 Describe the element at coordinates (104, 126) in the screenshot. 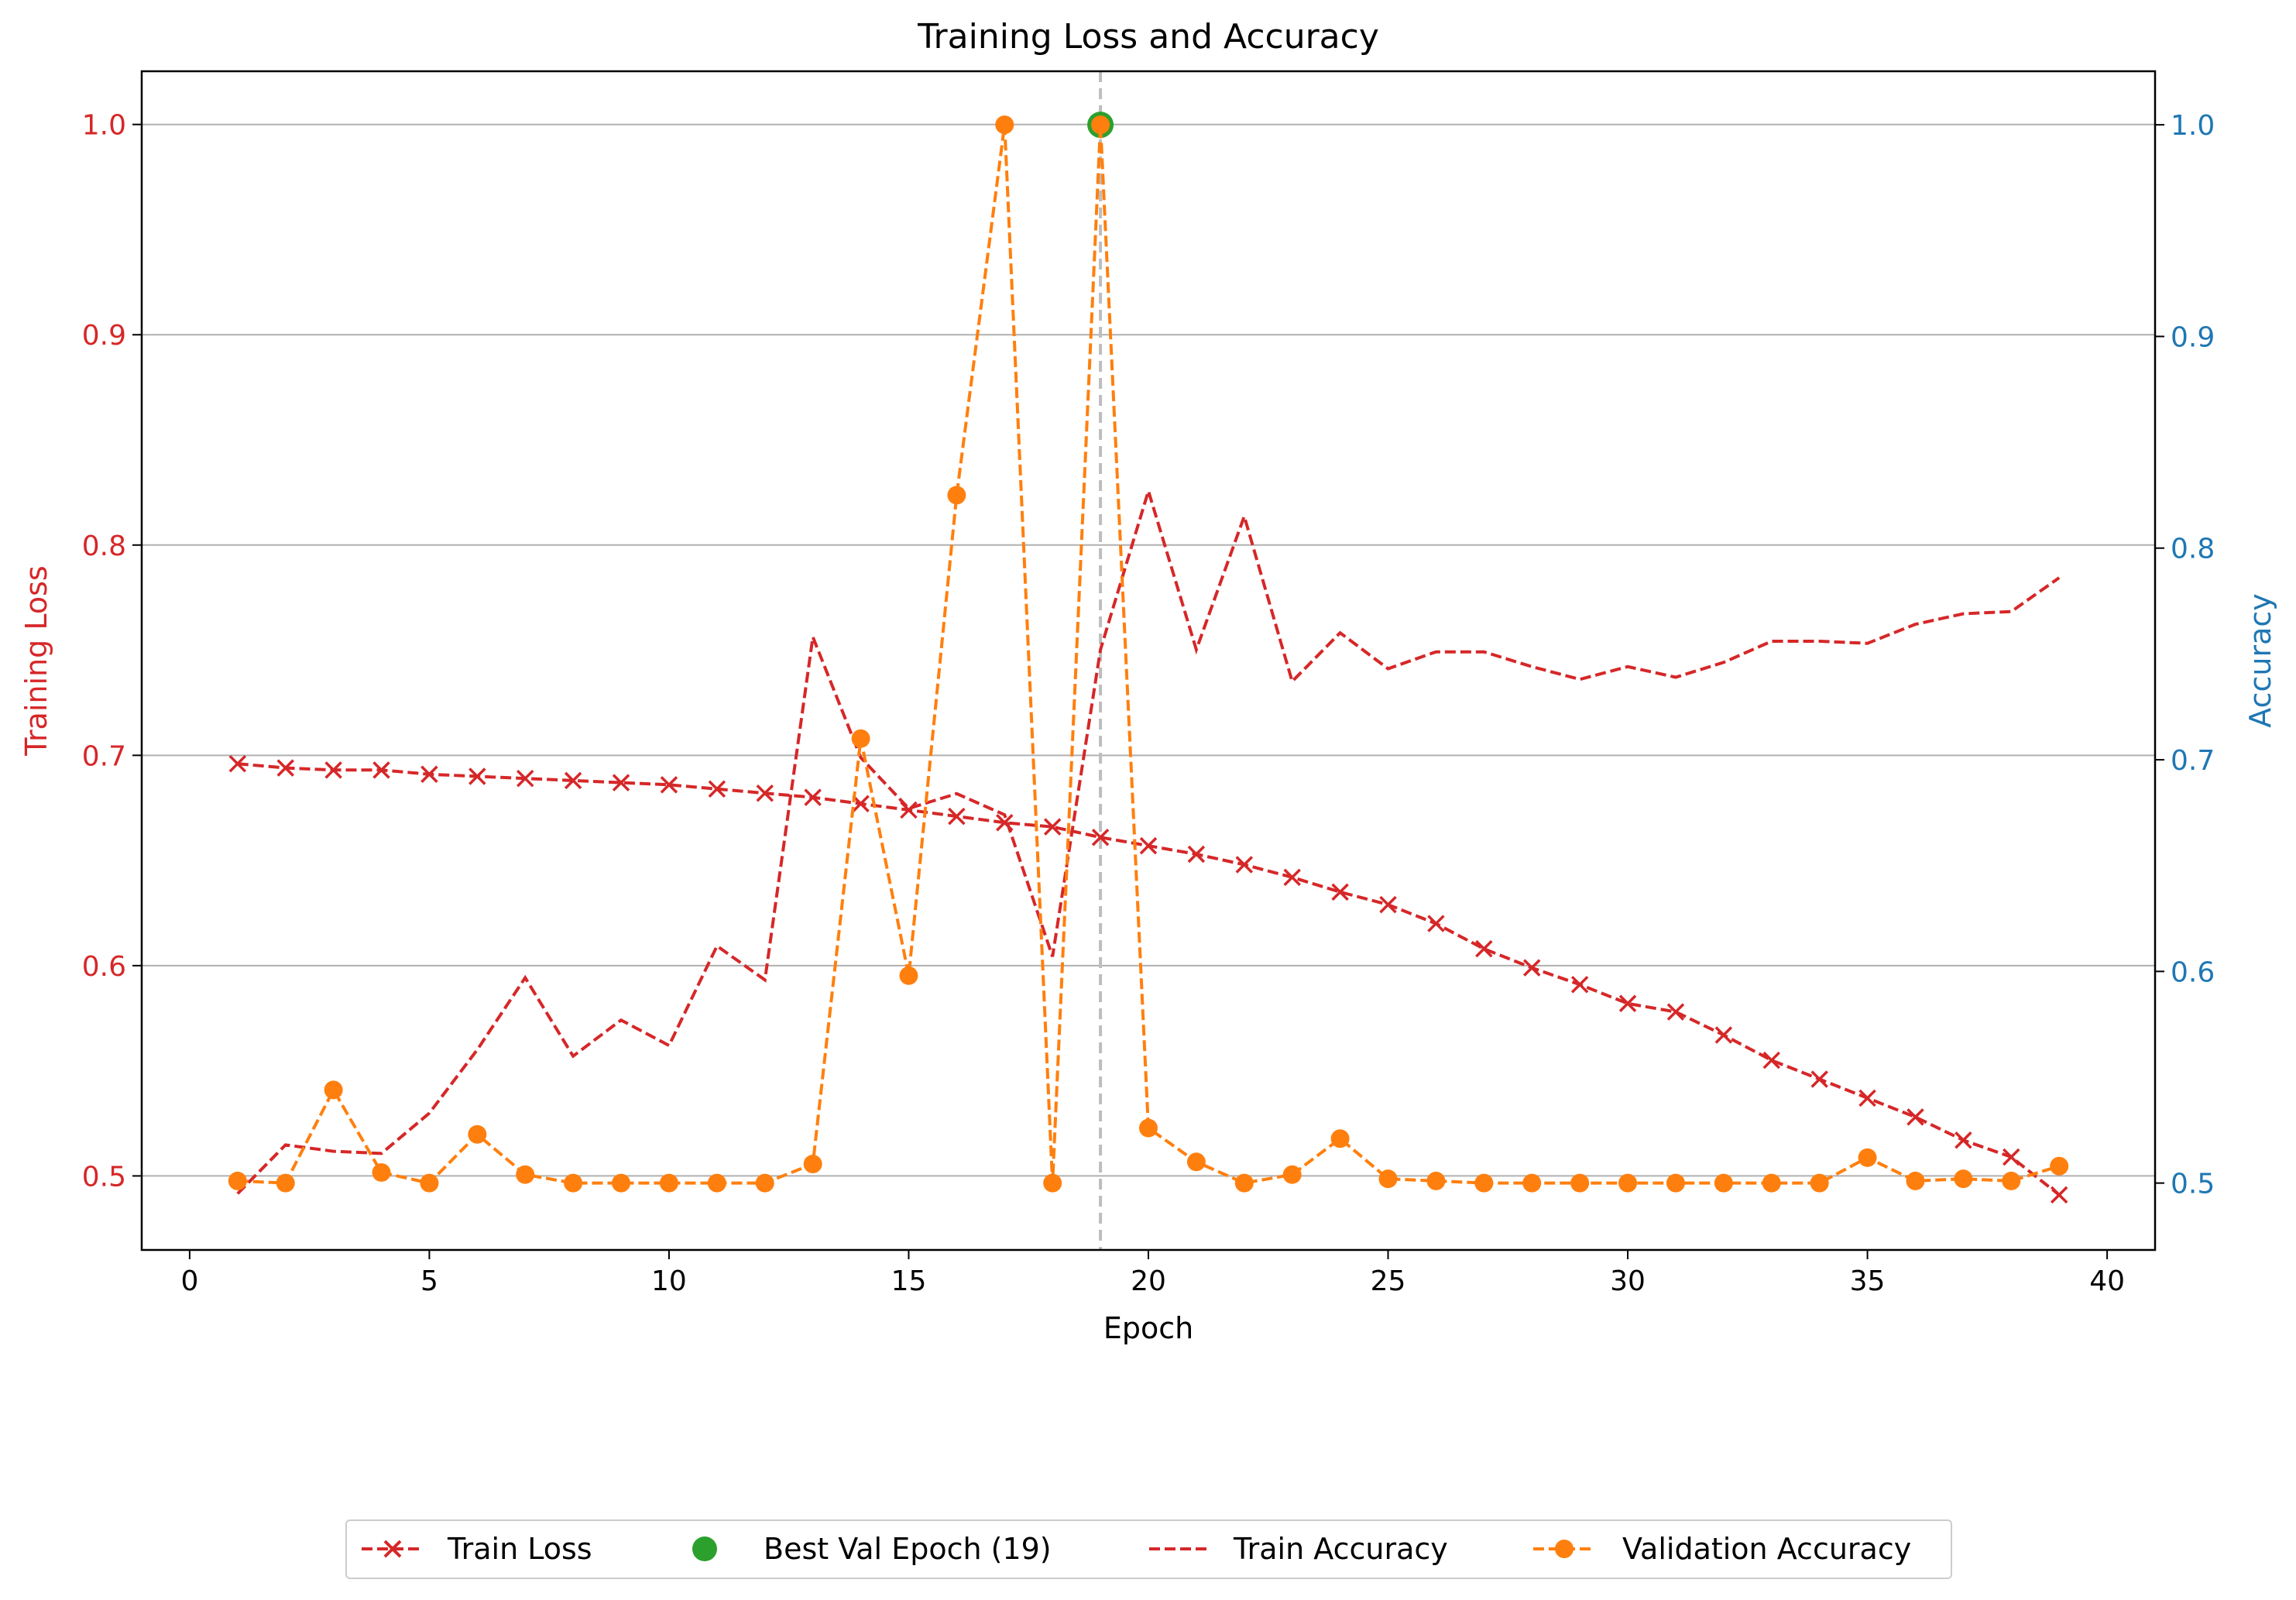

I see `left-y-tick-label: 1.0` at that location.